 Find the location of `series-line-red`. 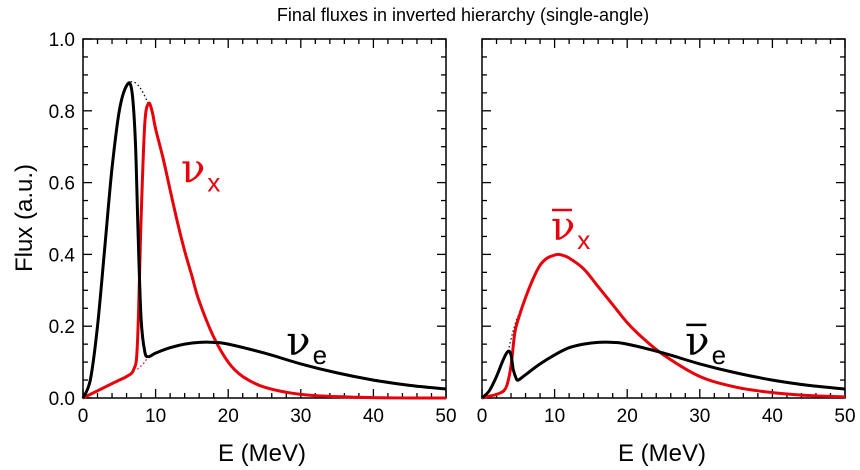

series-line-red is located at coordinates (663, 326).